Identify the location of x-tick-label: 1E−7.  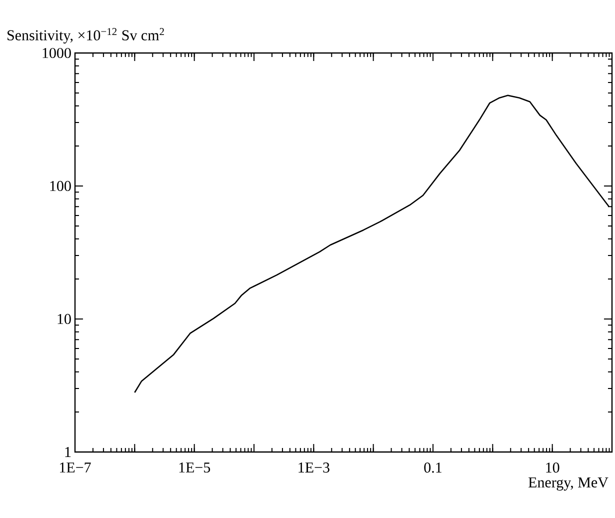
(75, 467).